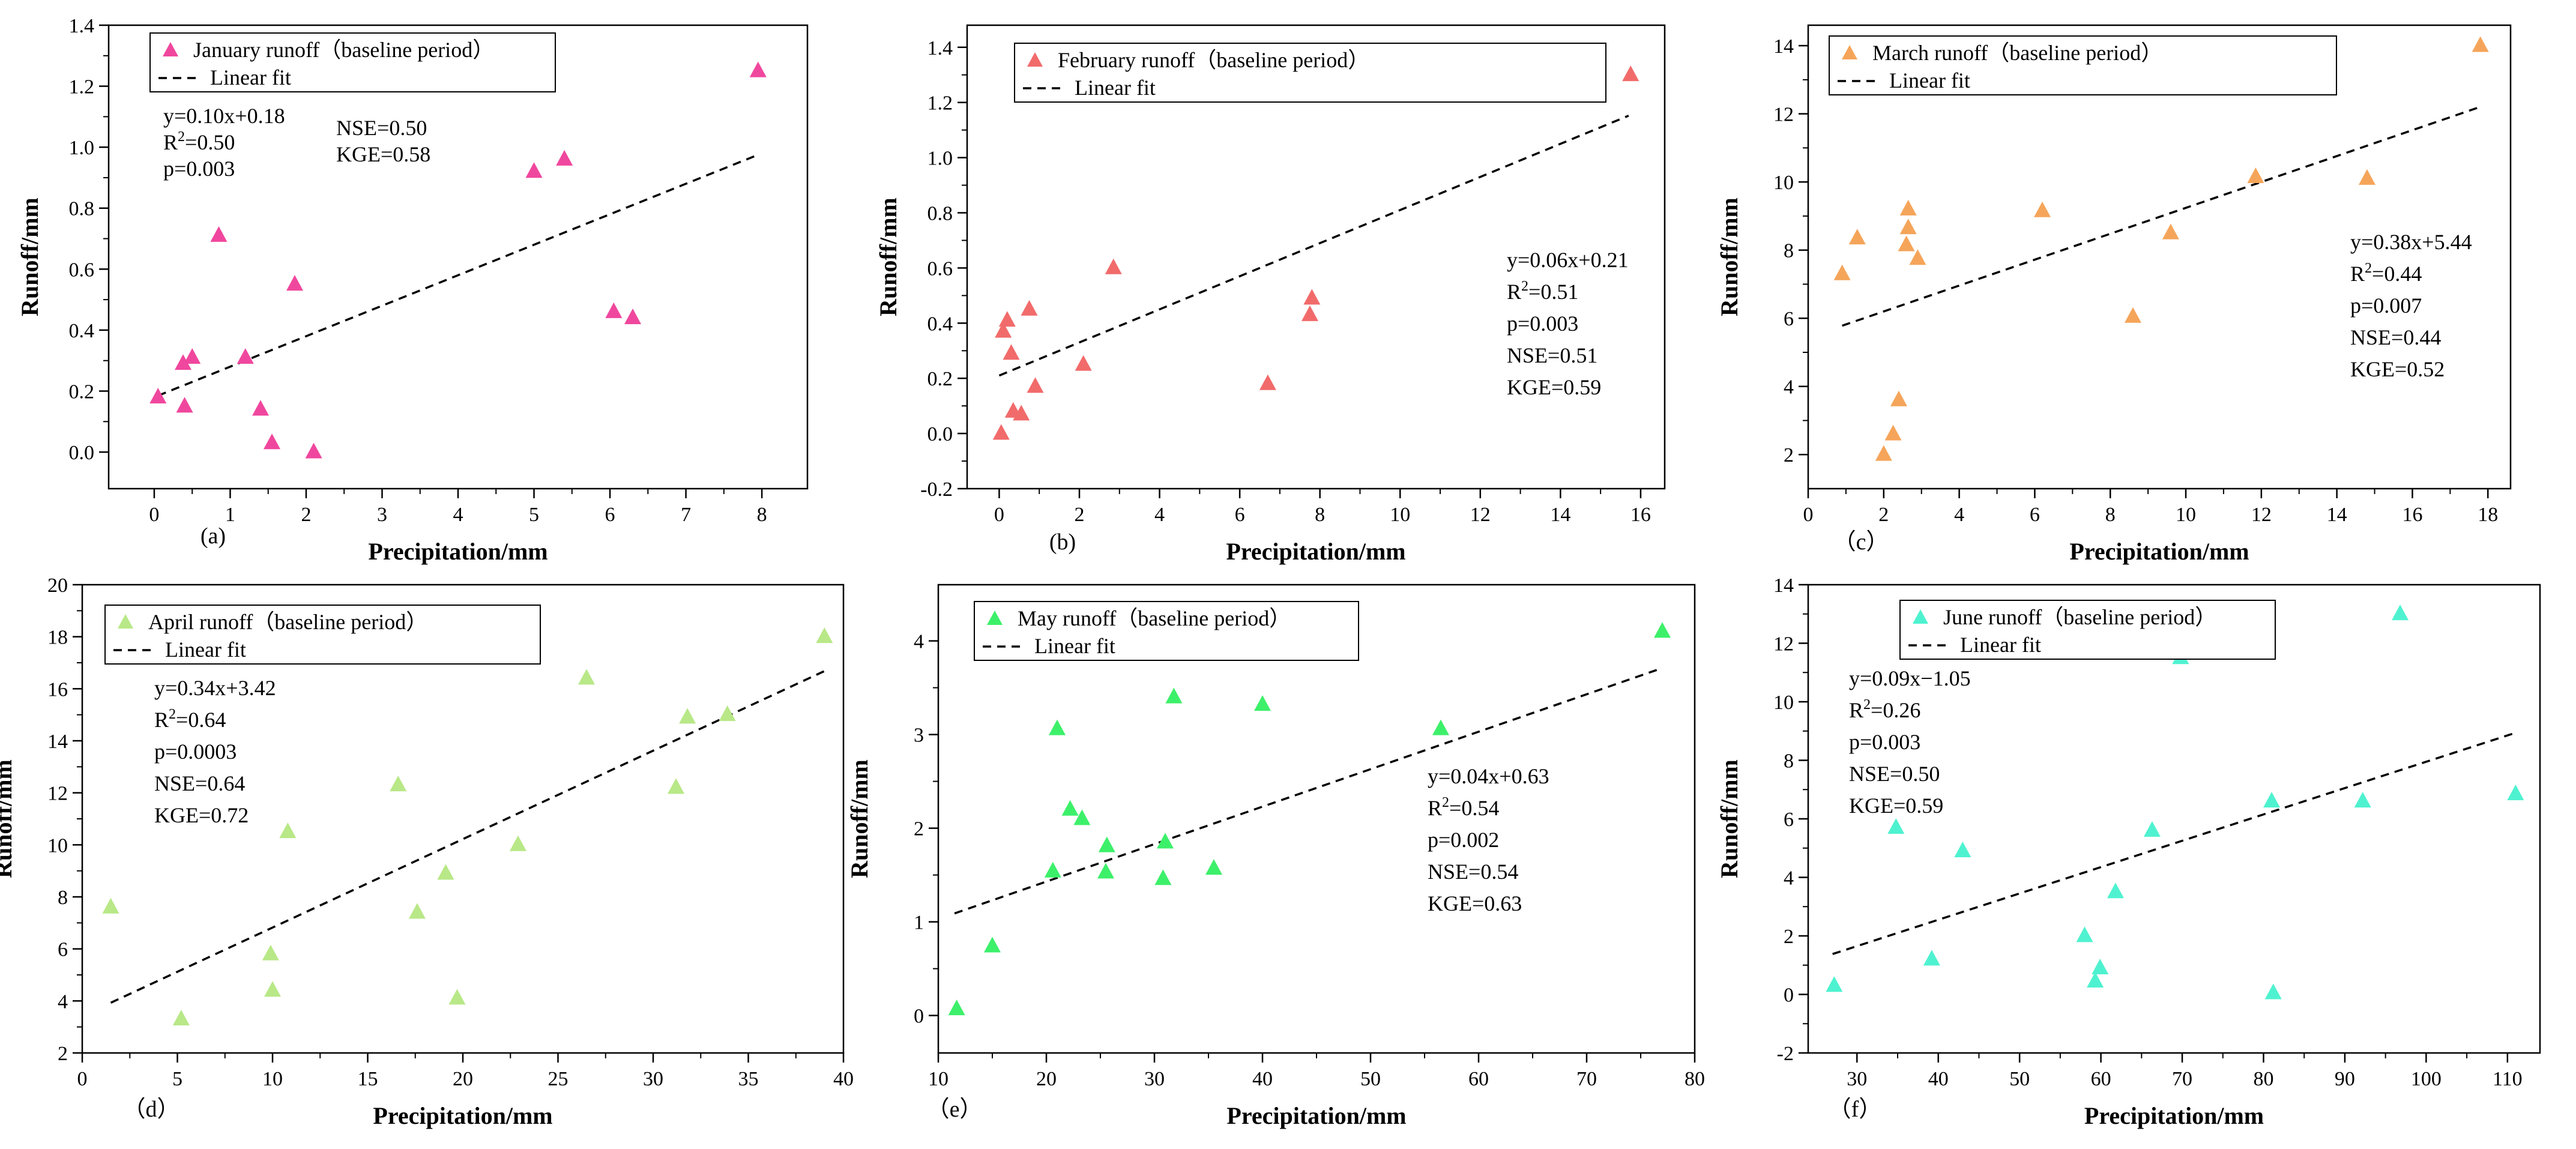 This screenshot has height=1149, width=2576. I want to click on panel-label: (a), so click(213, 536).